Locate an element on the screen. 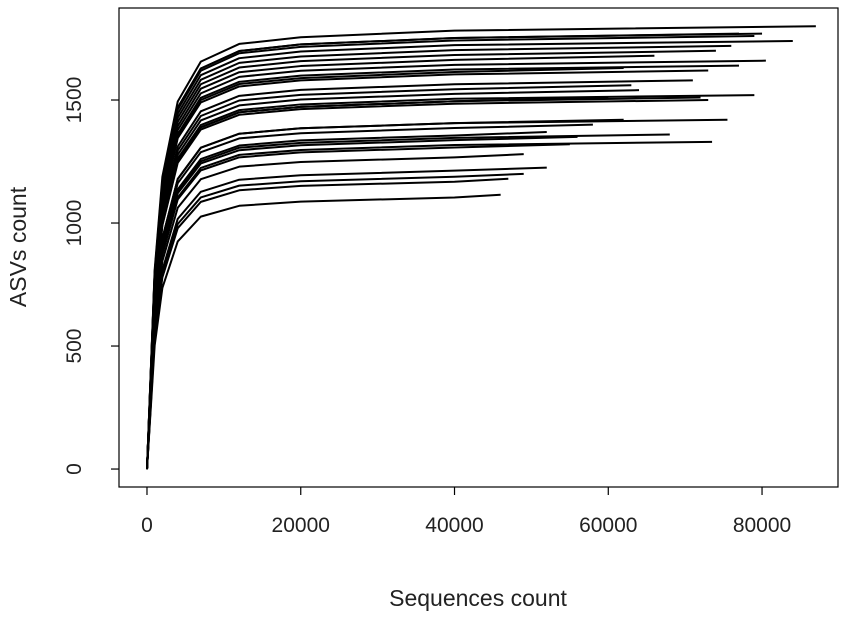  x-tick-label: 60000 is located at coordinates (608, 525).